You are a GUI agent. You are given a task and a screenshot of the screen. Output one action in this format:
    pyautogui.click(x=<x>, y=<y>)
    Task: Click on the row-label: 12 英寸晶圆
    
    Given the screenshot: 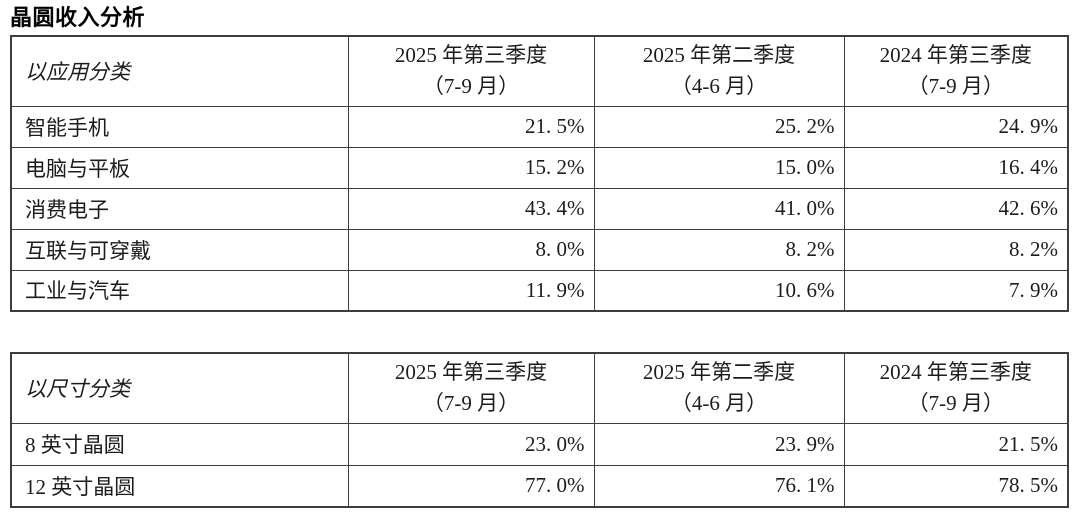 What is the action you would take?
    pyautogui.click(x=179, y=486)
    